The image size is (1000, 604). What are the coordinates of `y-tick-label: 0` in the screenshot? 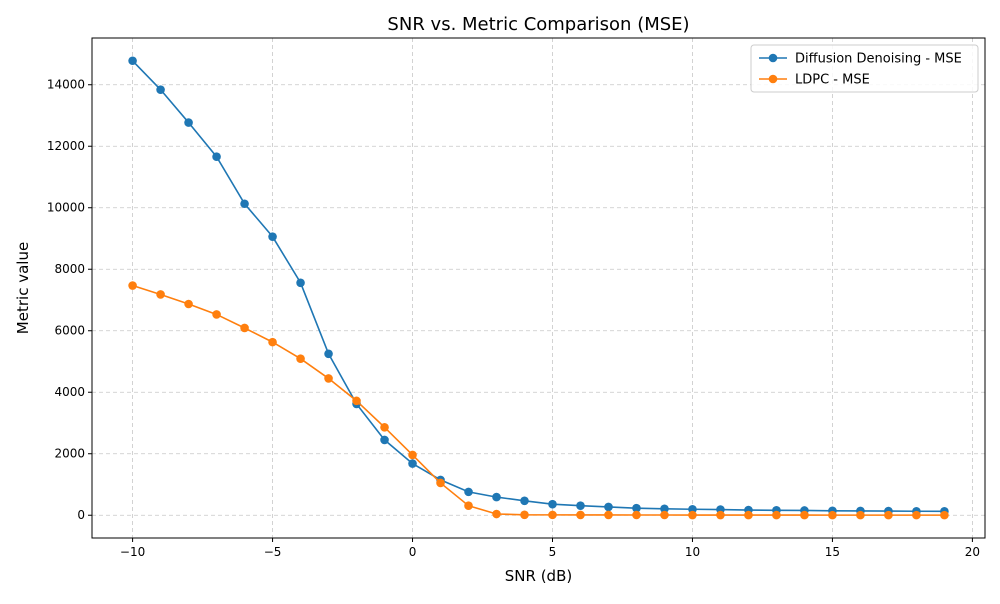 It's located at (81, 515).